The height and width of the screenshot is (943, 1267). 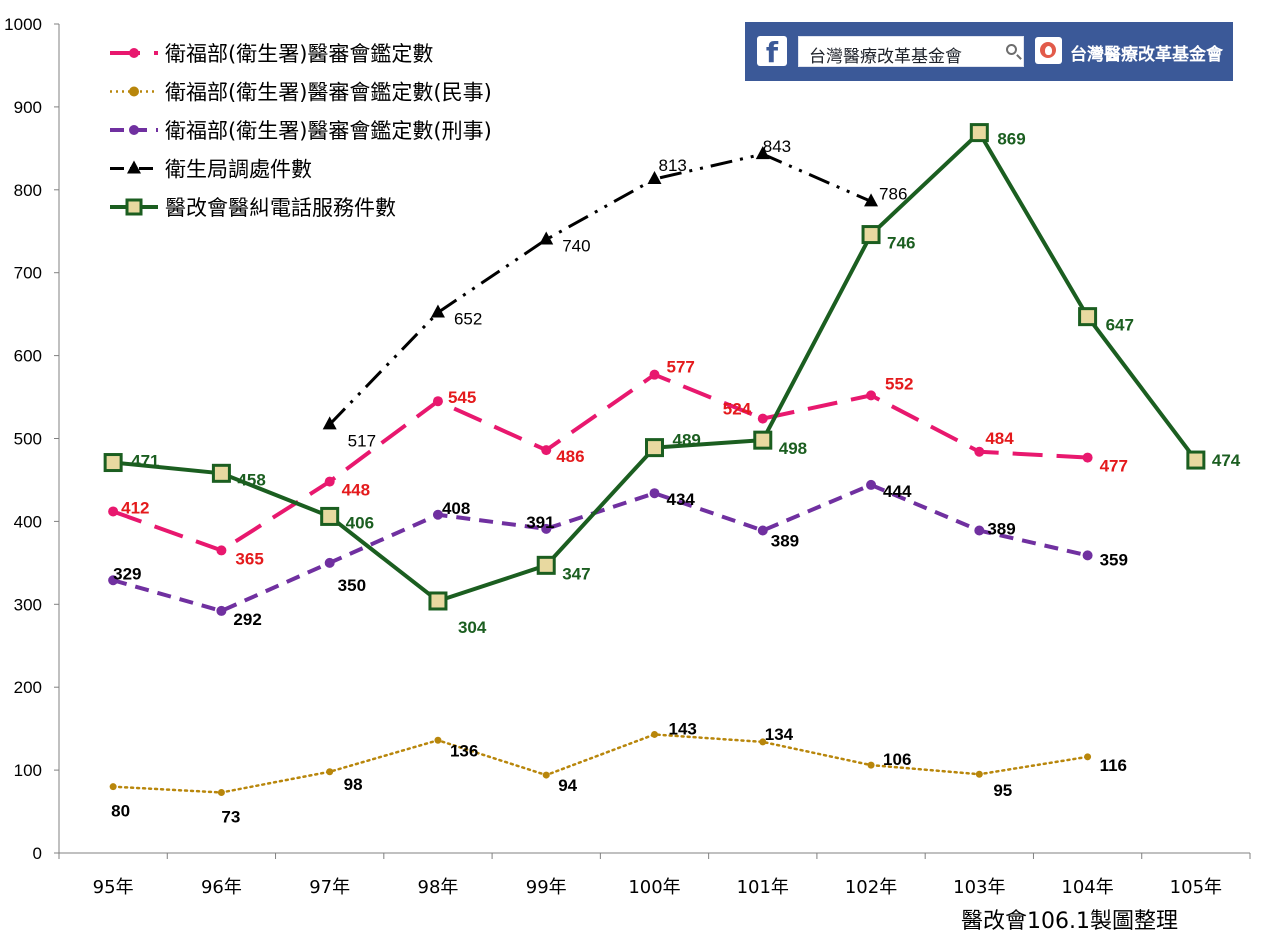 What do you see at coordinates (280, 208) in the screenshot?
I see `legend-label: 醫改會醫糾電話服務件數` at bounding box center [280, 208].